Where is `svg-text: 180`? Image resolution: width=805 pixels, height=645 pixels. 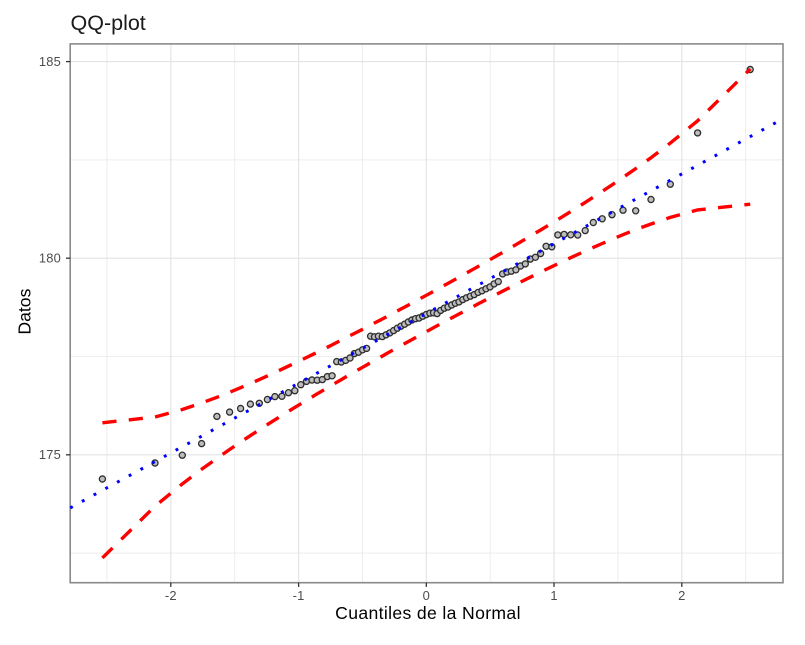
svg-text: 180 is located at coordinates (50, 258).